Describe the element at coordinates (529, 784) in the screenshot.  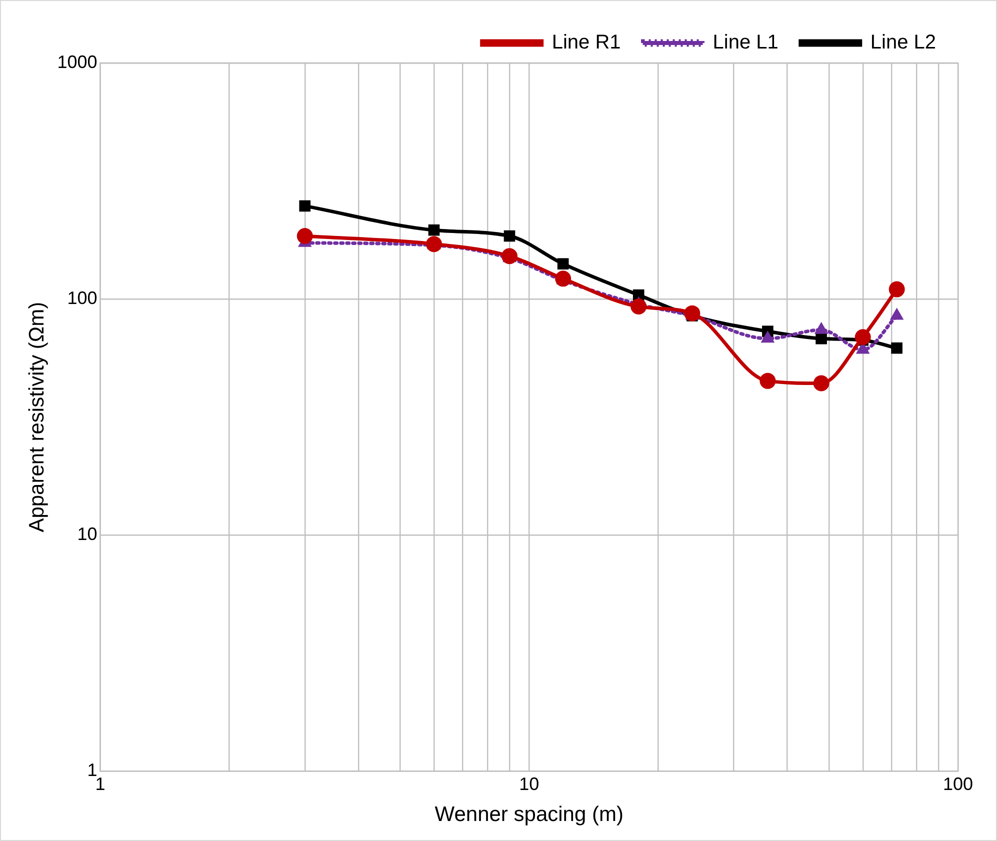
I see `x-tick-label: 10` at that location.